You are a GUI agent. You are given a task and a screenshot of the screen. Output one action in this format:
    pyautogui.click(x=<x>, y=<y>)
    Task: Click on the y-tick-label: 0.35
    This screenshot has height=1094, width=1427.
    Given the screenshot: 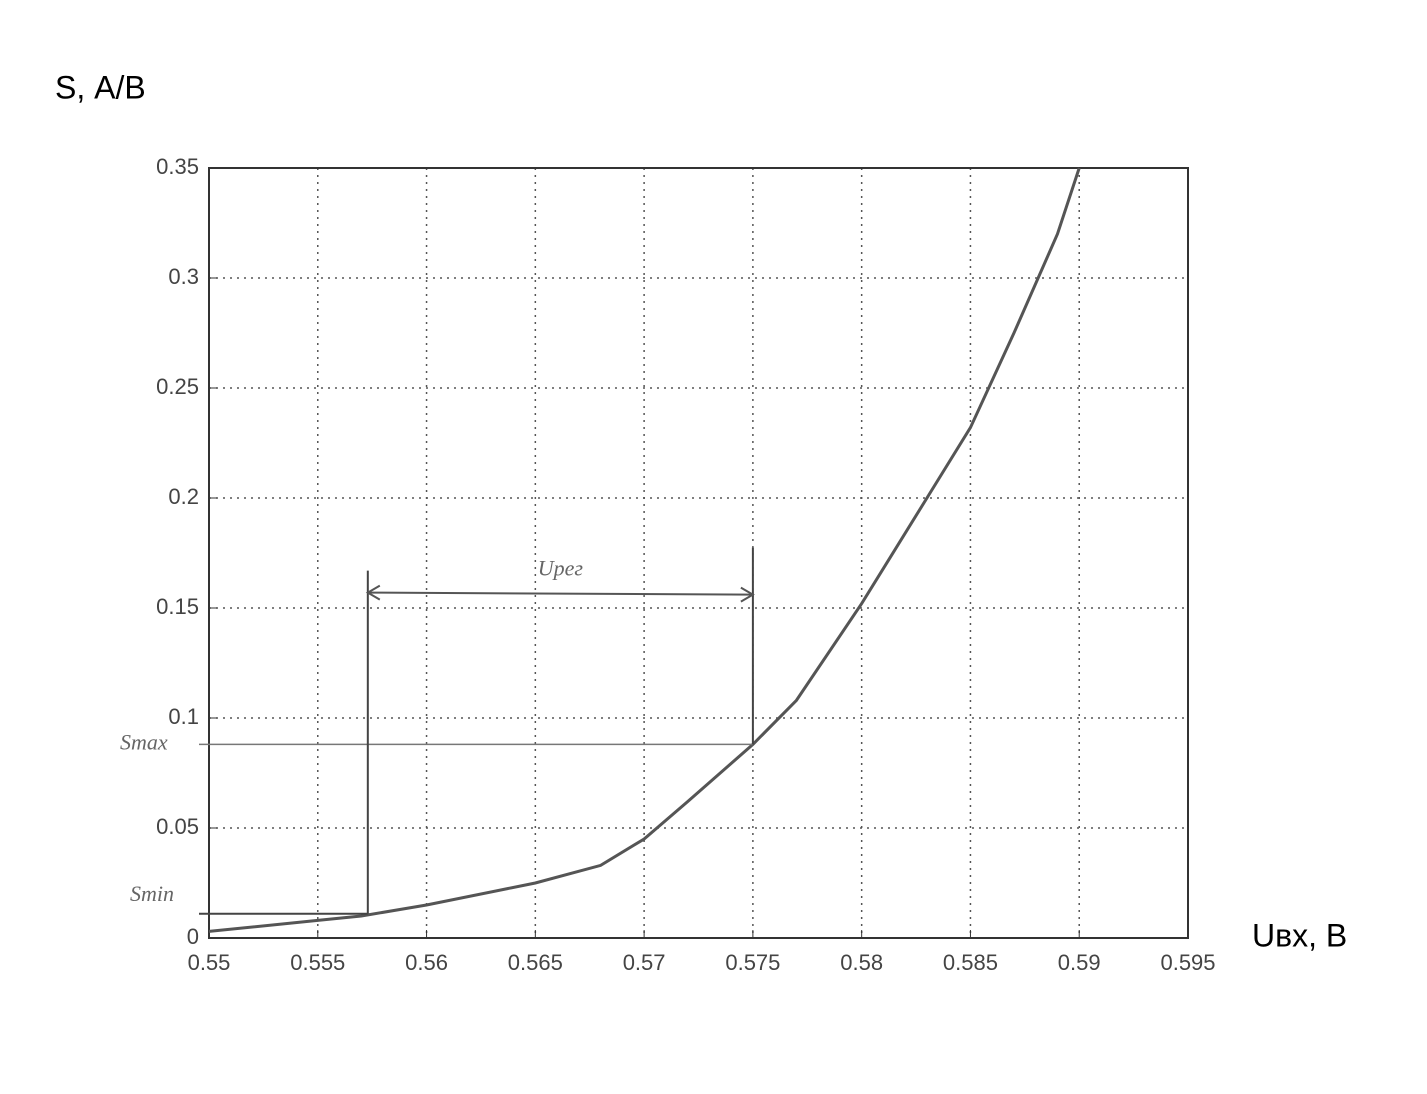 What is the action you would take?
    pyautogui.click(x=177, y=166)
    